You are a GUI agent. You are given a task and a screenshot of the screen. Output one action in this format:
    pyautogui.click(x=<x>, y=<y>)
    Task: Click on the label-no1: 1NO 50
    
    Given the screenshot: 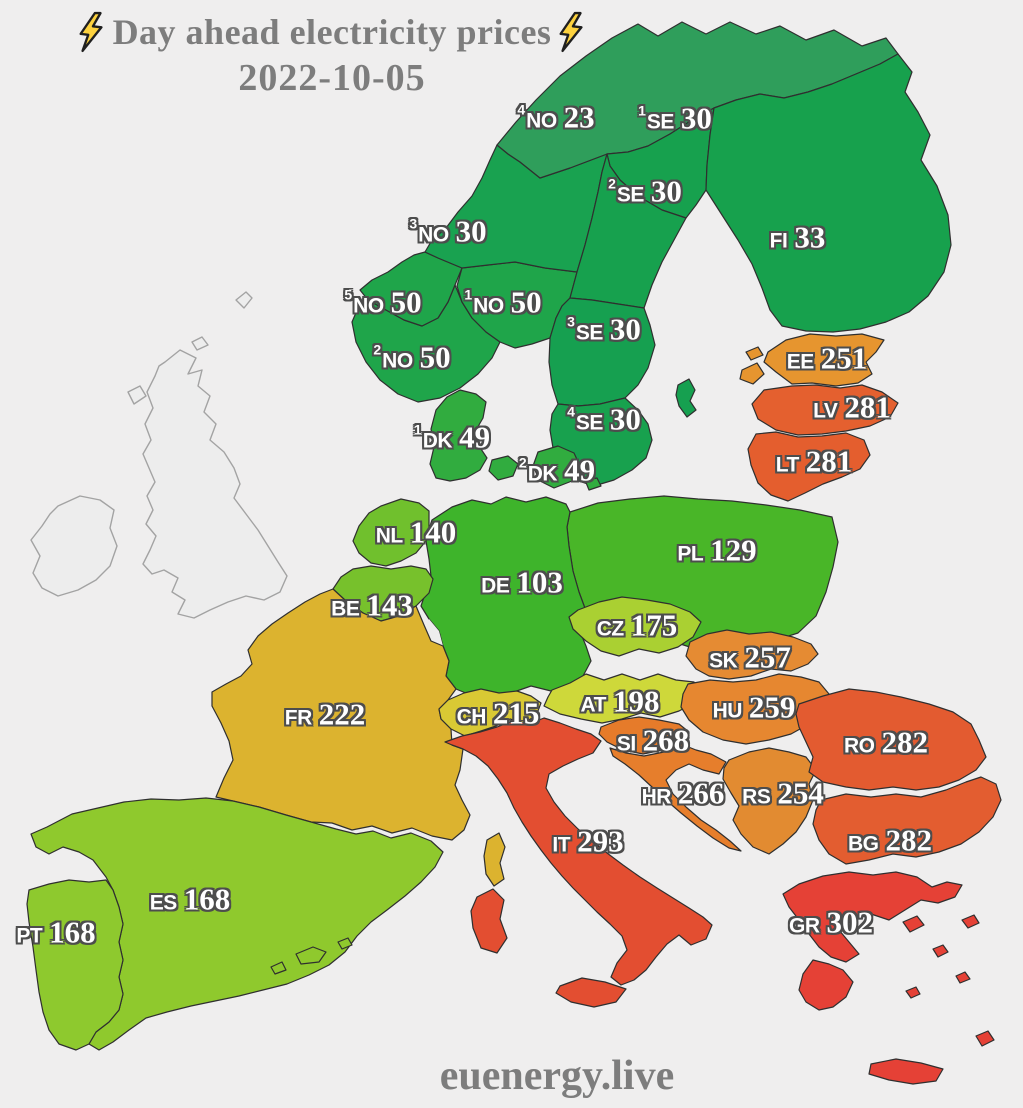 What is the action you would take?
    pyautogui.click(x=503, y=302)
    